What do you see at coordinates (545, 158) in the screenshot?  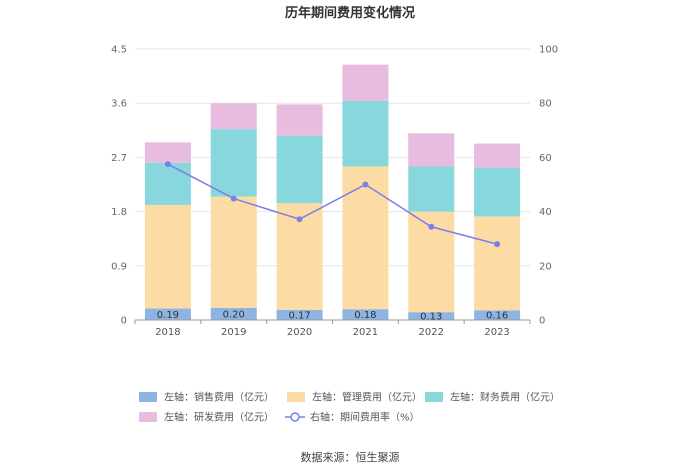 I see `right-tick-label: 60` at bounding box center [545, 158].